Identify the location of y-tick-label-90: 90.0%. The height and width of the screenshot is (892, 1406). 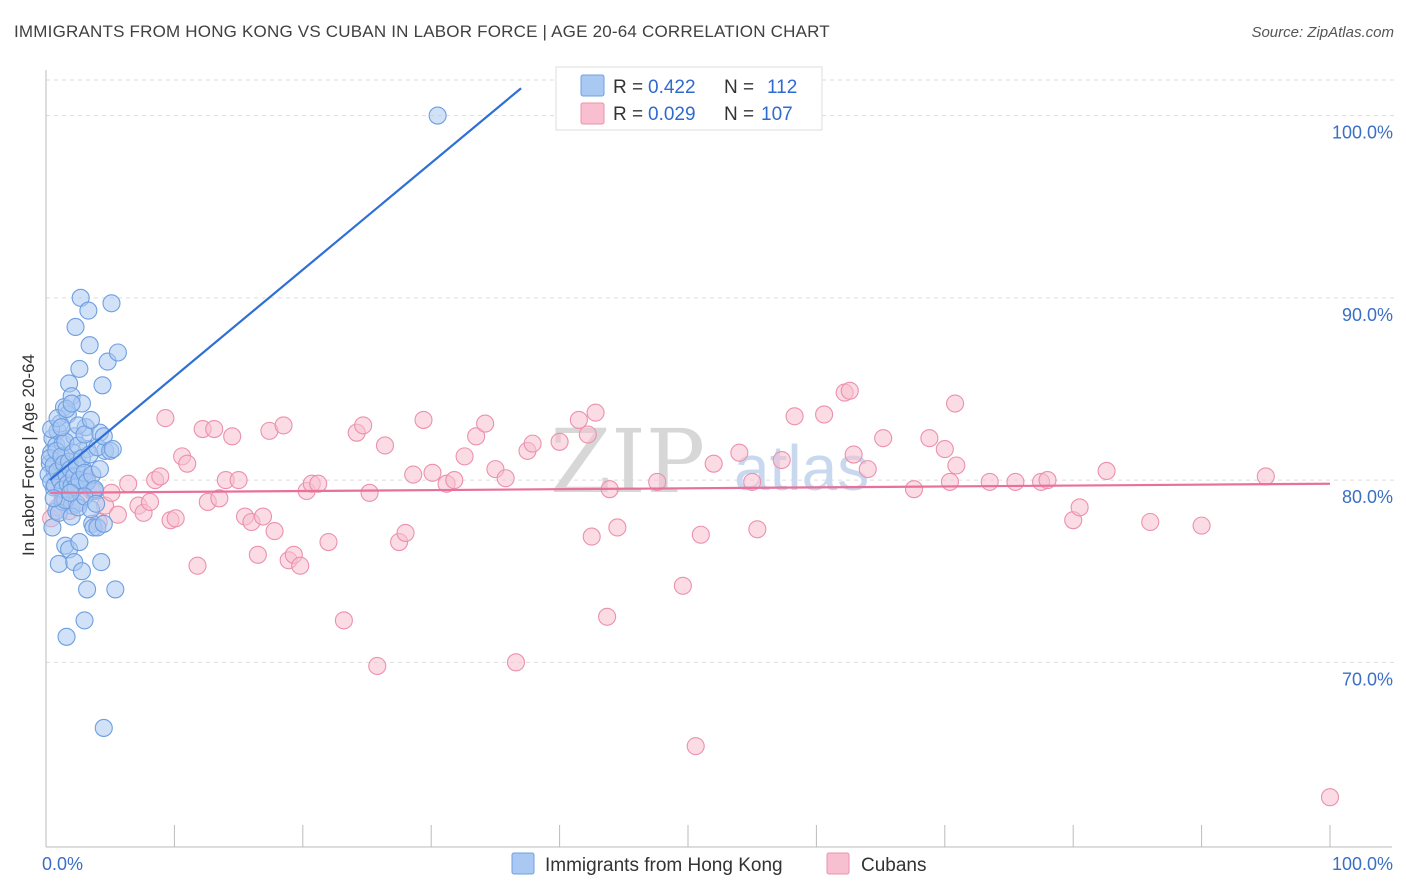
(1367, 315).